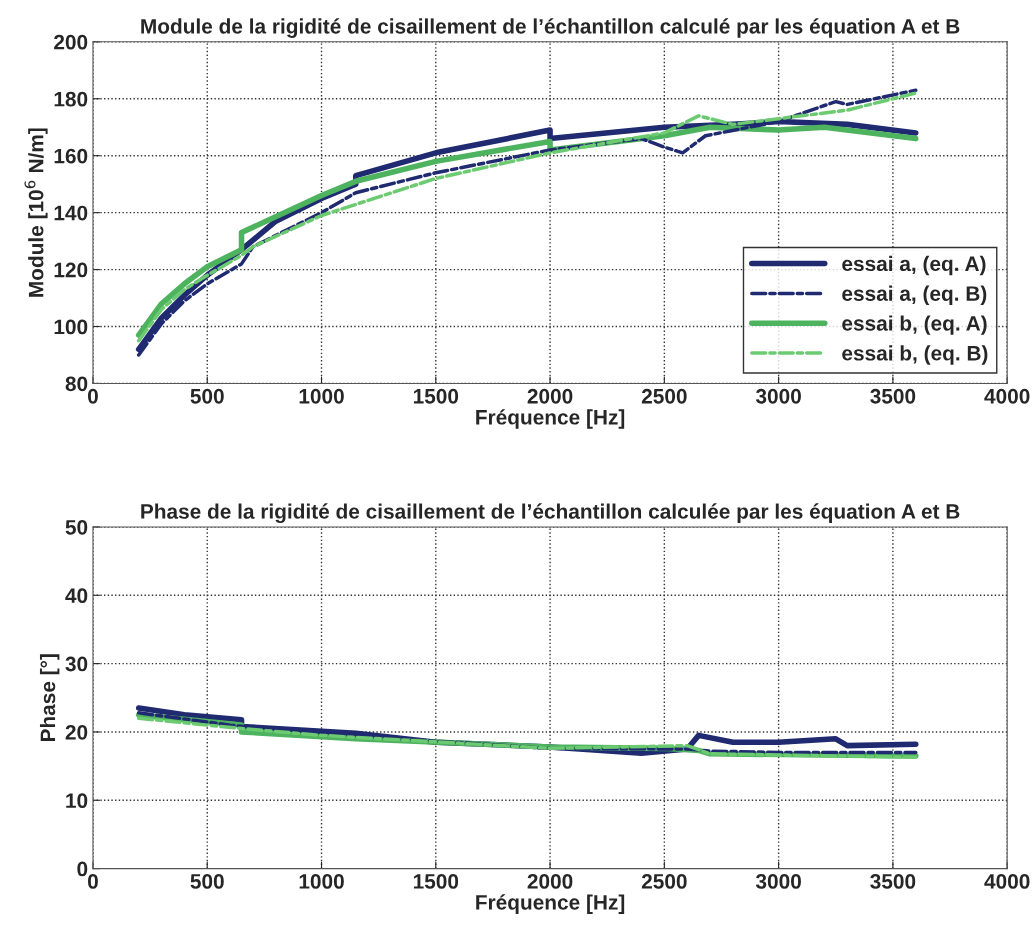  What do you see at coordinates (914, 295) in the screenshot?
I see `legend-label: essai a, (eq. B)` at bounding box center [914, 295].